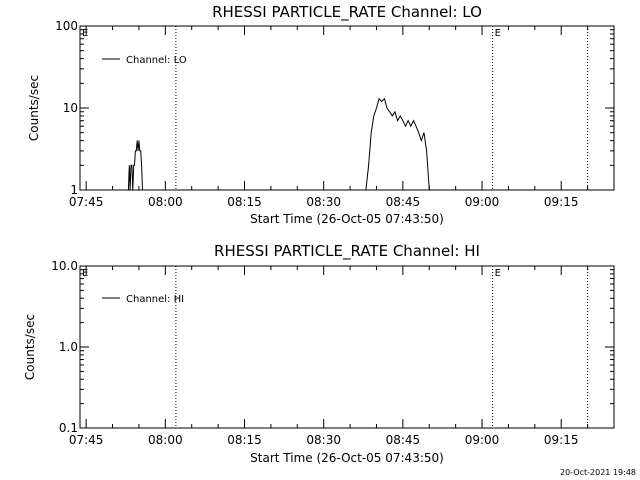 This screenshot has height=480, width=640. Describe the element at coordinates (68, 428) in the screenshot. I see `y-tick-label: 0.1` at that location.